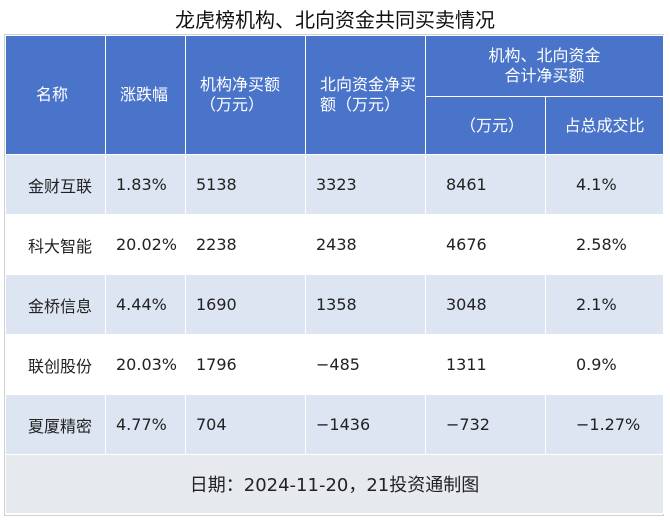  I want to click on cell-share: 2.58%, so click(604, 244).